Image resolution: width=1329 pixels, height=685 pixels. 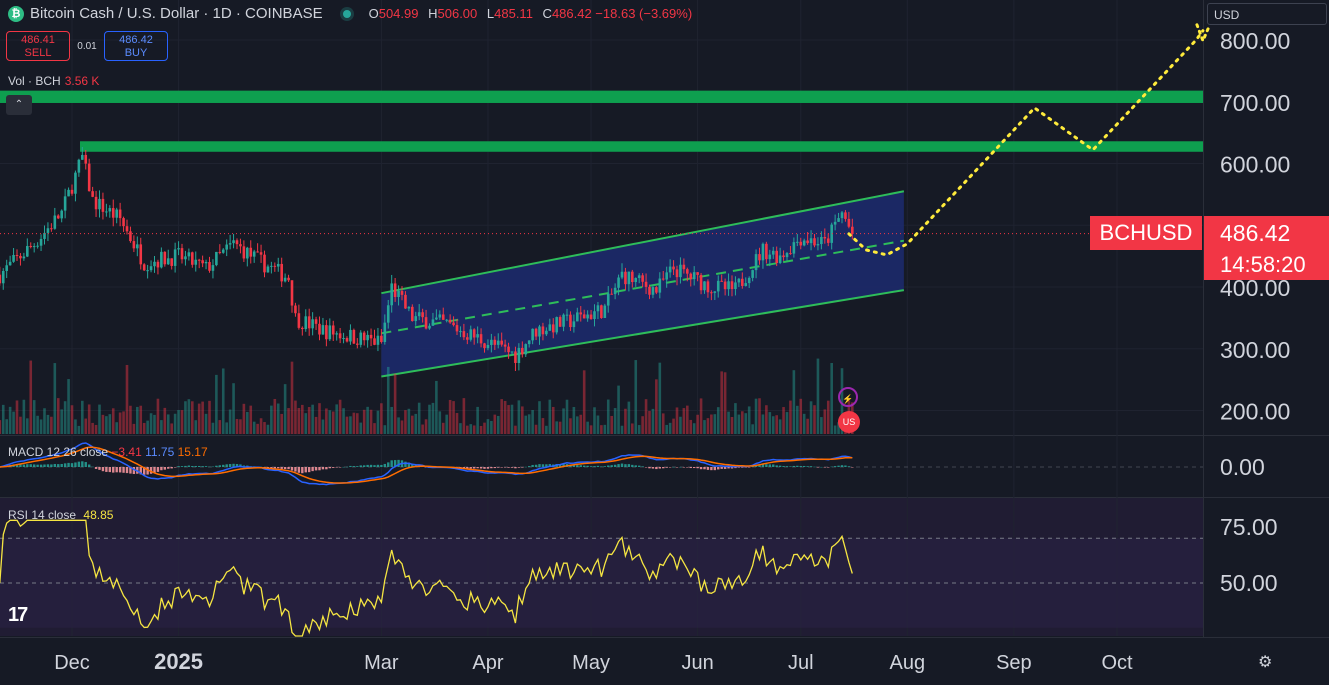 What do you see at coordinates (849, 422) in the screenshot?
I see `us-flag-event-icon: US` at bounding box center [849, 422].